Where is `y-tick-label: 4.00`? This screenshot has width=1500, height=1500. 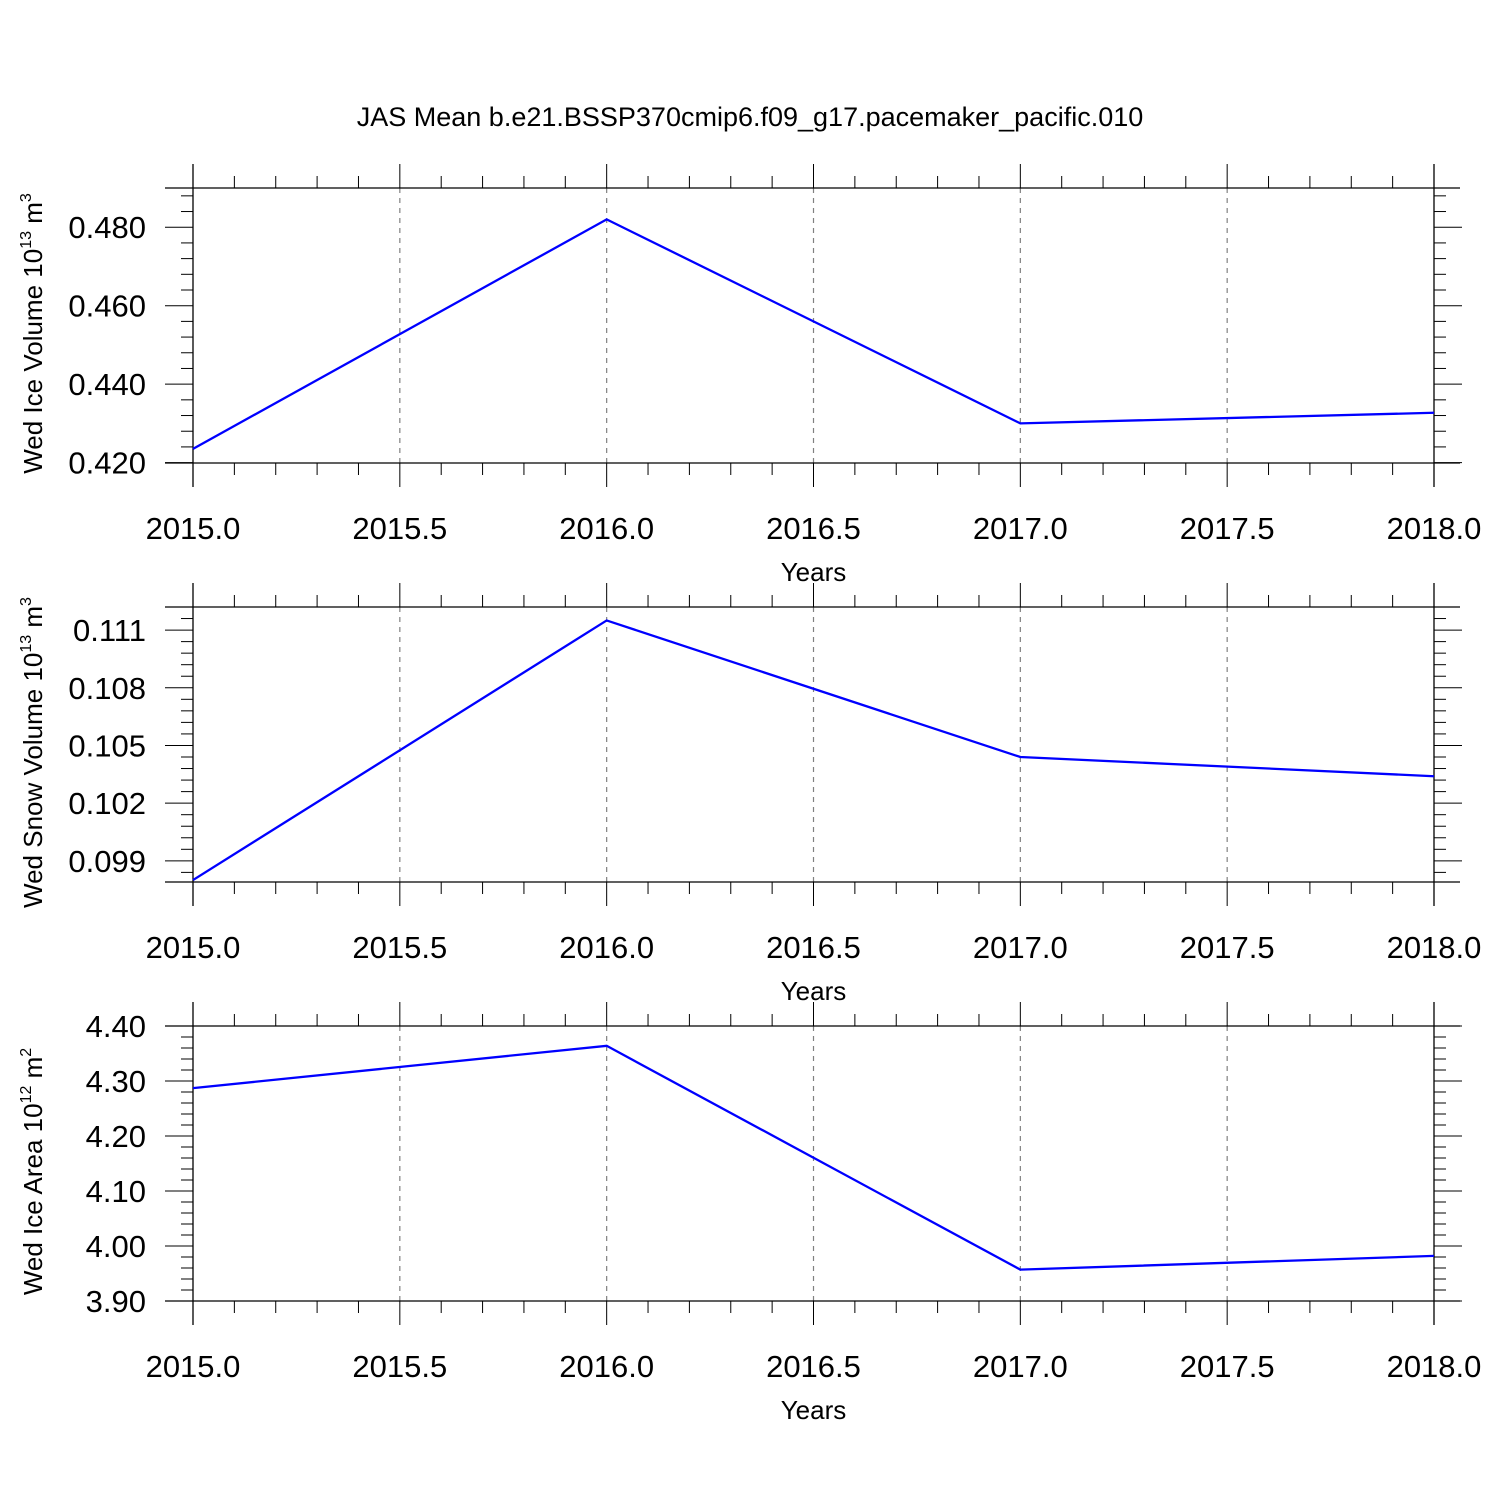
y-tick-label: 4.00 is located at coordinates (116, 1246).